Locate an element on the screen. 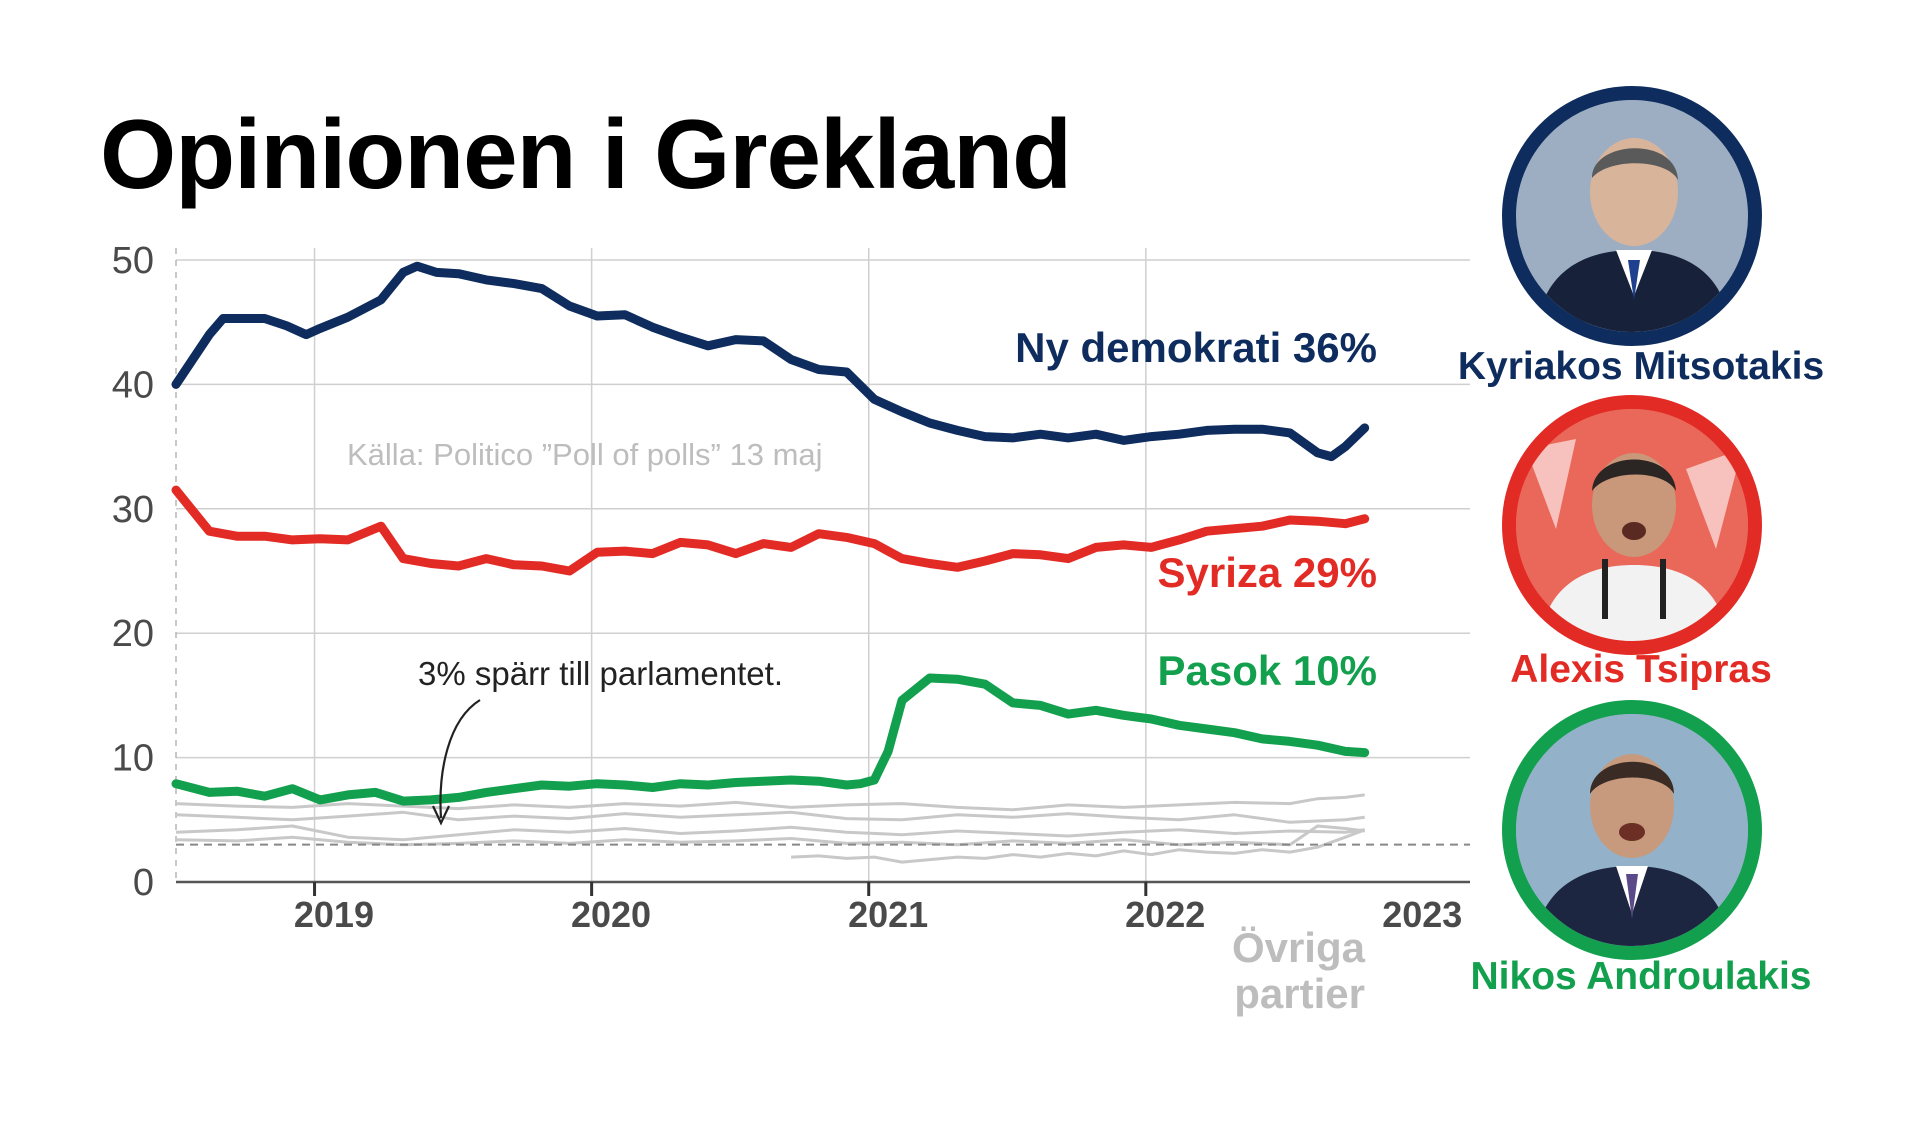 This screenshot has height=1125, width=1920. portrait-tsipras is located at coordinates (1632, 525).